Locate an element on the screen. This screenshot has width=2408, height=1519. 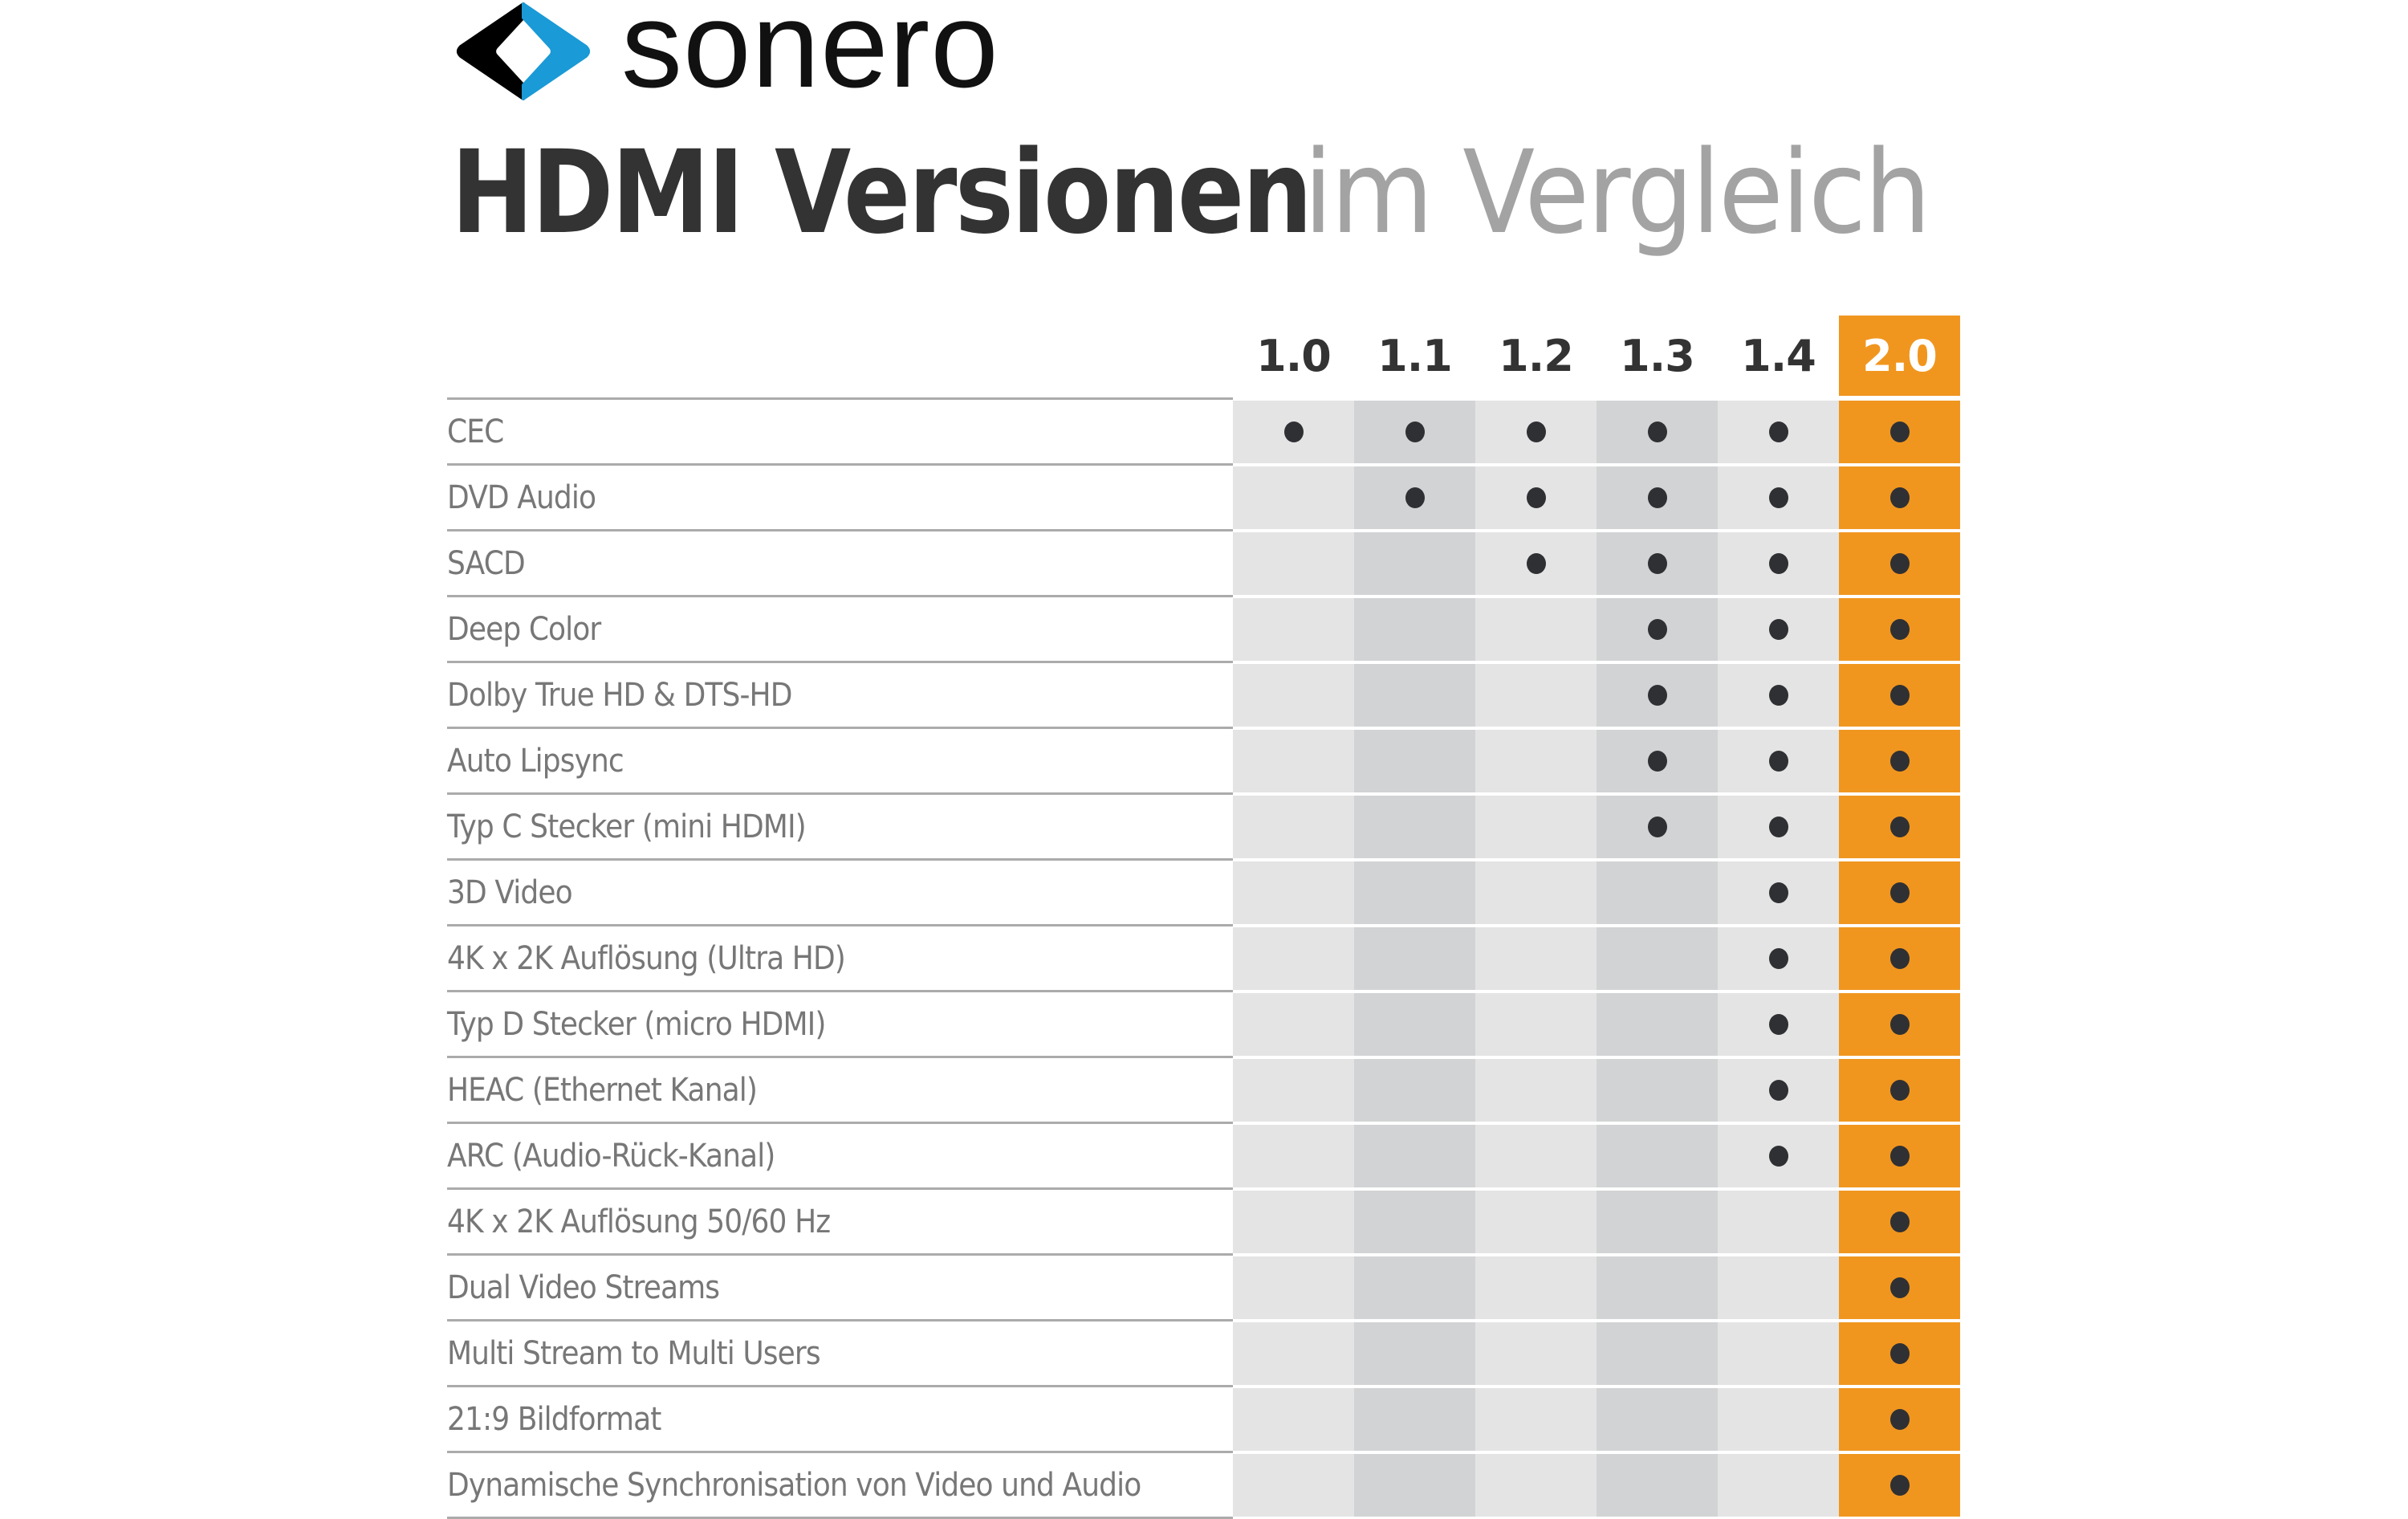
feature-label: Typ C Stecker (mini HDMI) is located at coordinates (840, 826).